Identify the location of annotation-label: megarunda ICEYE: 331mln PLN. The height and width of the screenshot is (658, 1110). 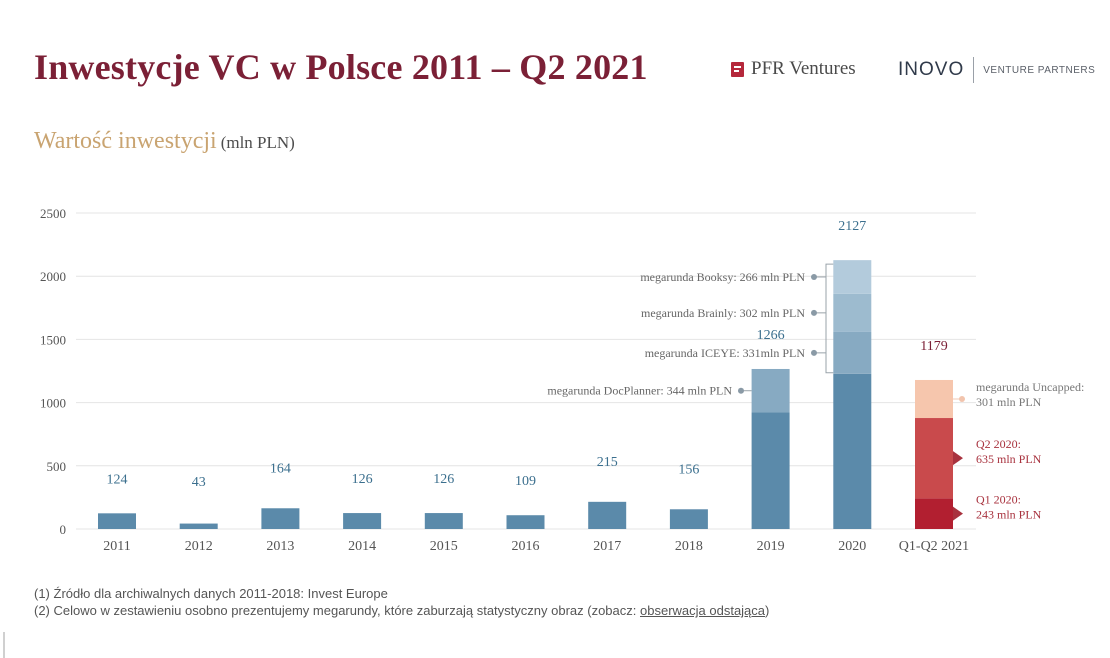
(725, 353).